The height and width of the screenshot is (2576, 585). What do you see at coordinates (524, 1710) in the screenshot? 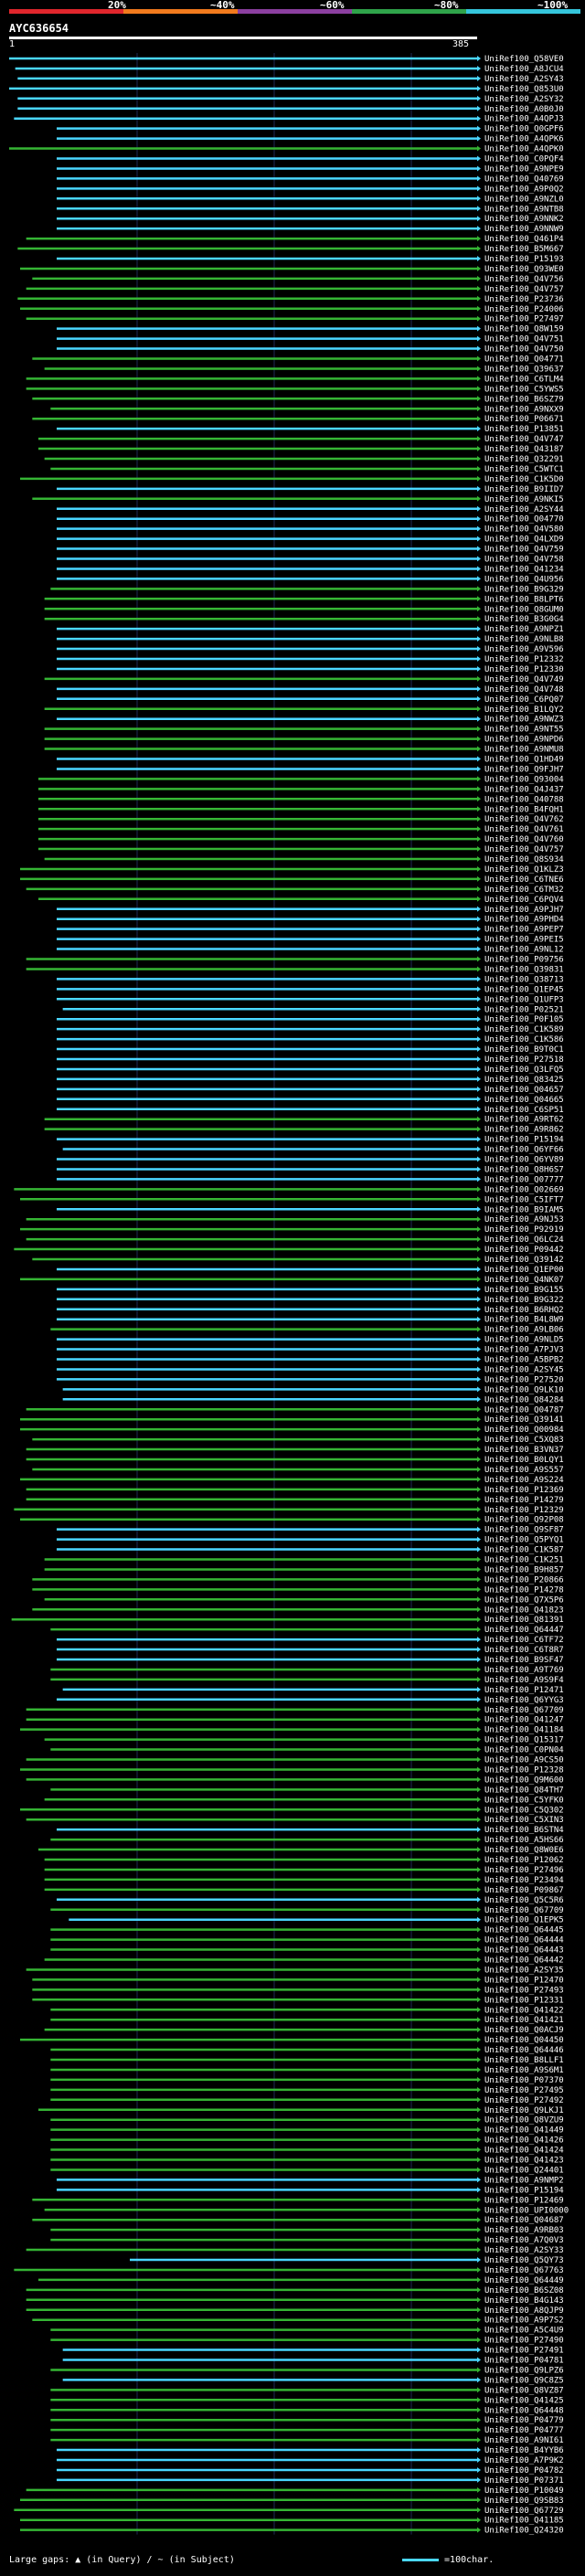
I see `hit-label: UniRef100_Q67709` at bounding box center [524, 1710].